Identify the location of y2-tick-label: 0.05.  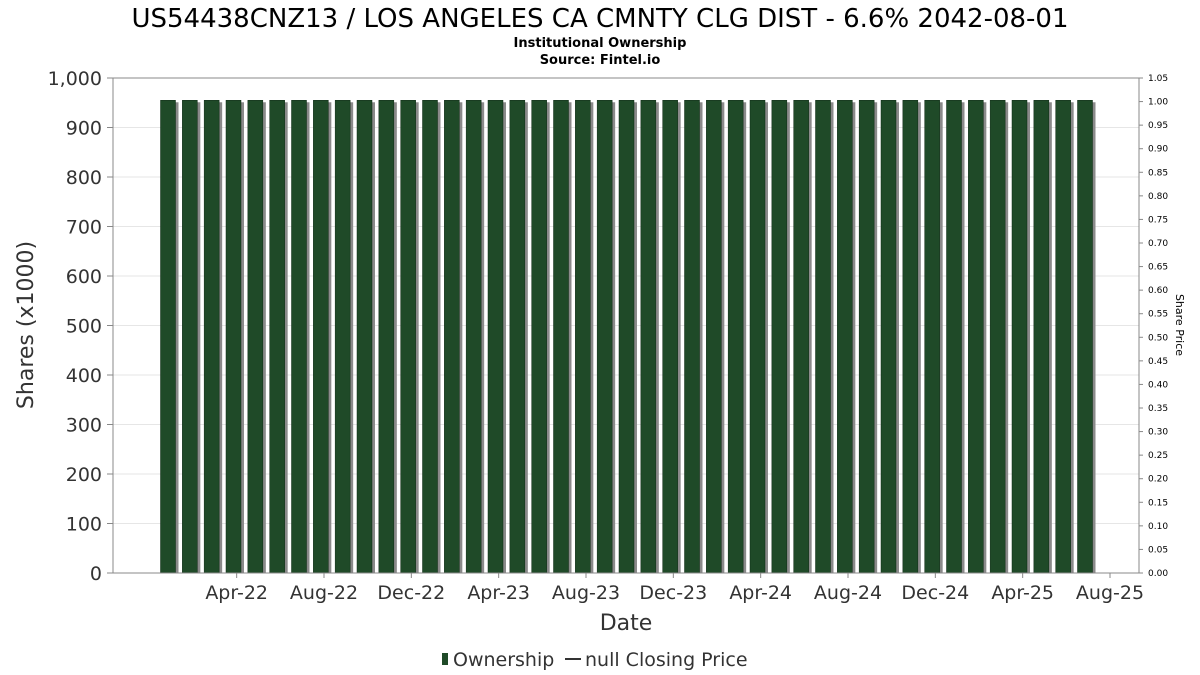
(1158, 550).